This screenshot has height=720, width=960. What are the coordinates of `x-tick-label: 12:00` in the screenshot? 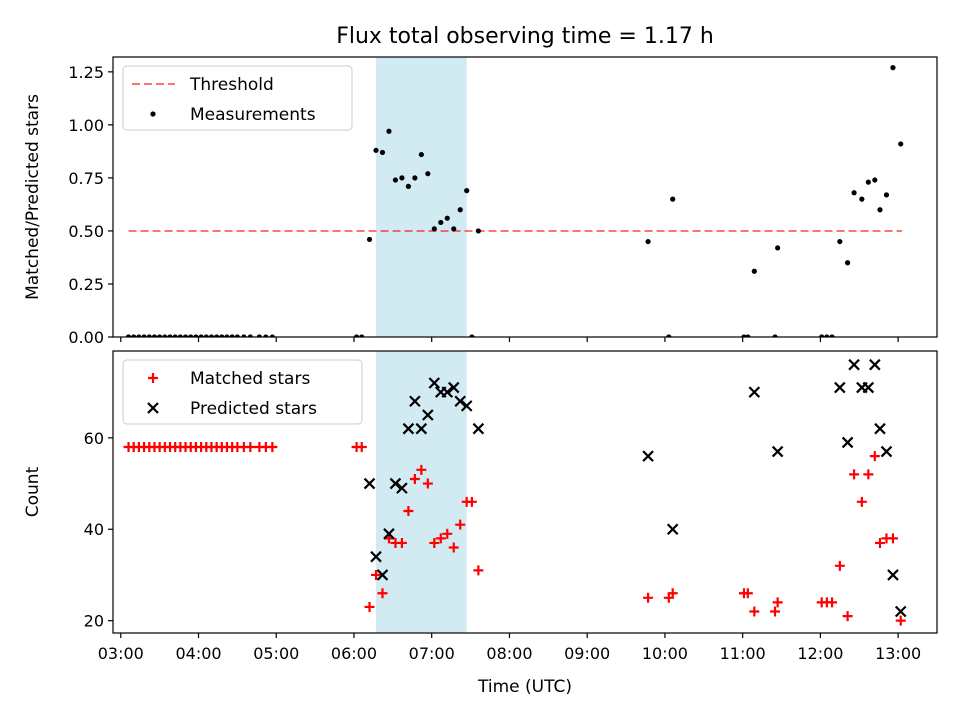 It's located at (820, 653).